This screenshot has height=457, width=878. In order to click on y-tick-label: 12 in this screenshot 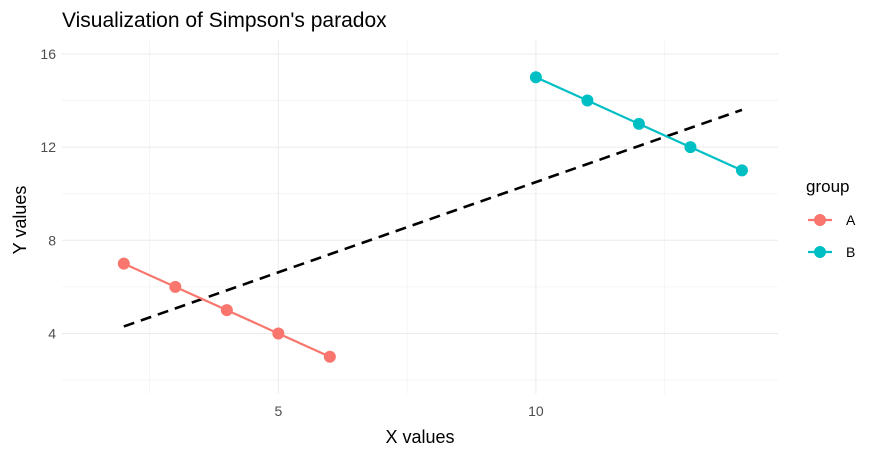, I will do `click(48, 147)`.